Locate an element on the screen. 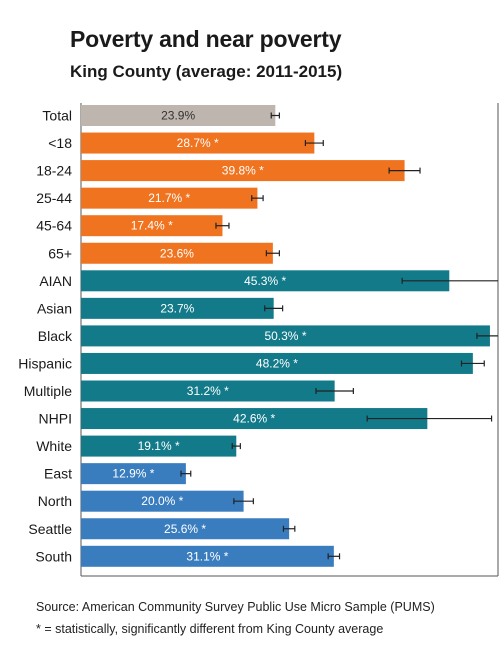 The width and height of the screenshot is (501, 654). bar--18 is located at coordinates (198, 143).